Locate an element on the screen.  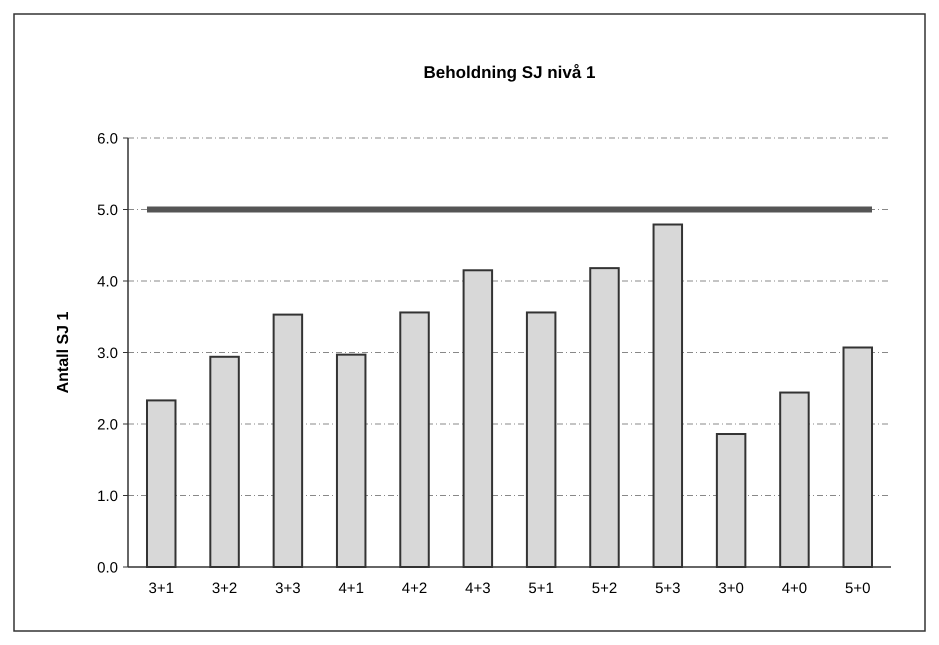
y-tick-label: 5.0 is located at coordinates (107, 210).